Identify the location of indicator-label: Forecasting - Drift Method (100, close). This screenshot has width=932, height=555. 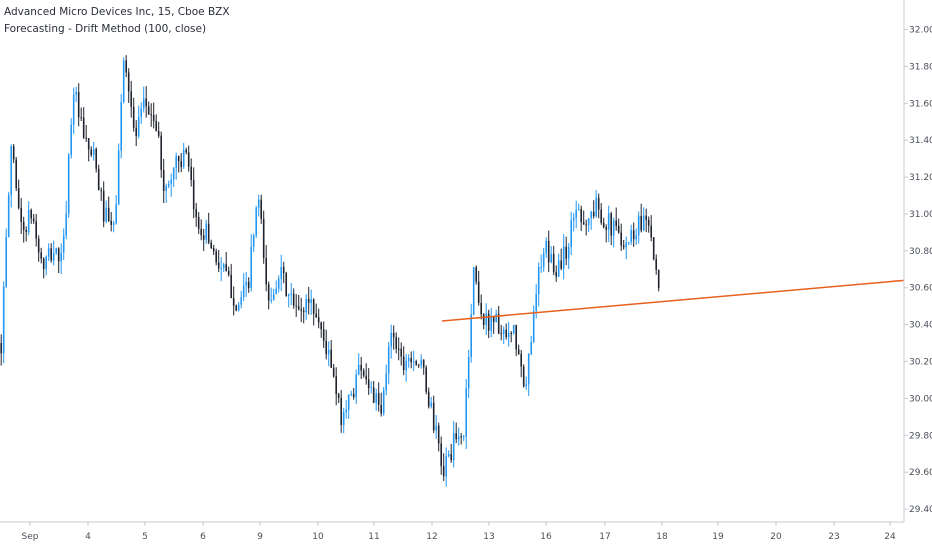
(105, 29).